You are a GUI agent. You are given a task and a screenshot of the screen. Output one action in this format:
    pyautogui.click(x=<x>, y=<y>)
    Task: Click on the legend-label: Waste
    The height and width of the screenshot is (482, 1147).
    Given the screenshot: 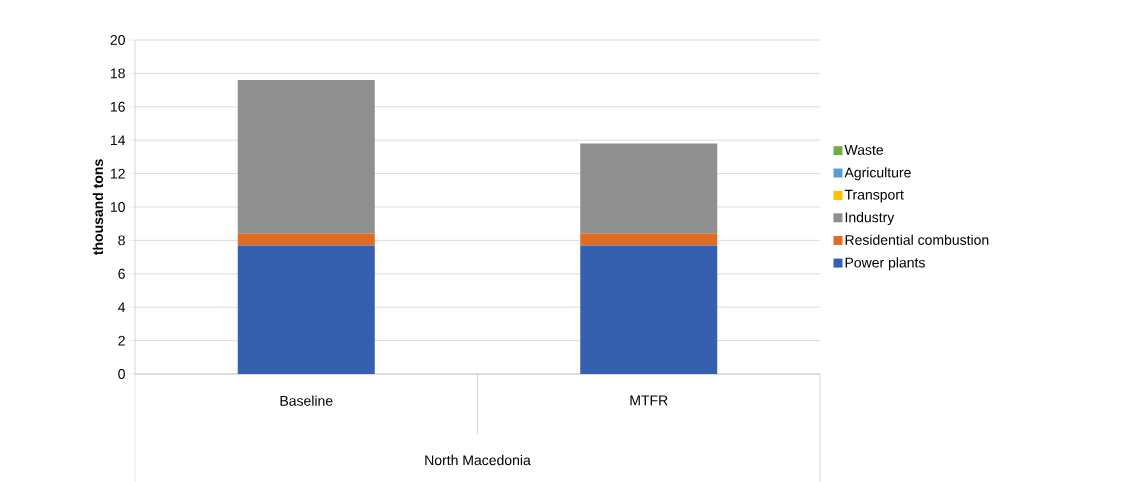 What is the action you would take?
    pyautogui.click(x=864, y=150)
    